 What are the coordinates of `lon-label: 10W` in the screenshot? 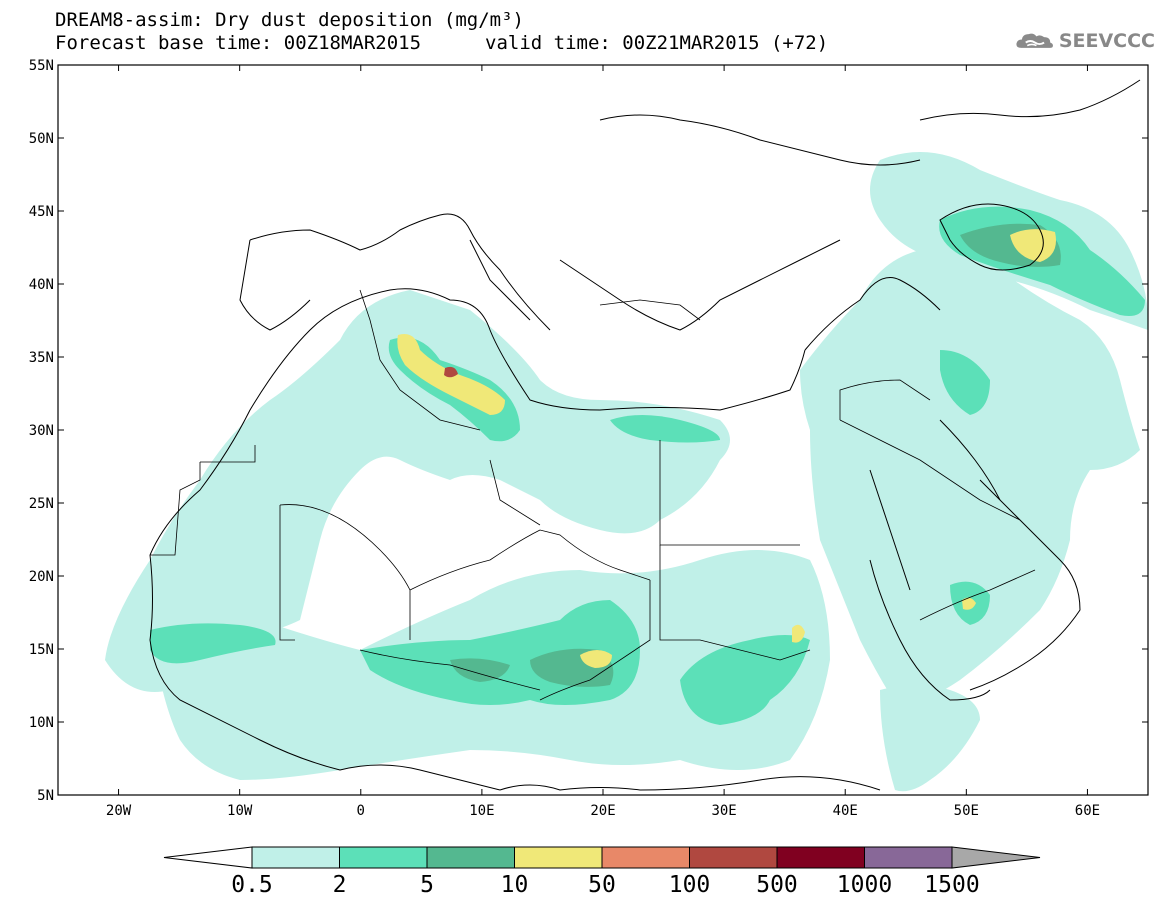 It's located at (240, 811).